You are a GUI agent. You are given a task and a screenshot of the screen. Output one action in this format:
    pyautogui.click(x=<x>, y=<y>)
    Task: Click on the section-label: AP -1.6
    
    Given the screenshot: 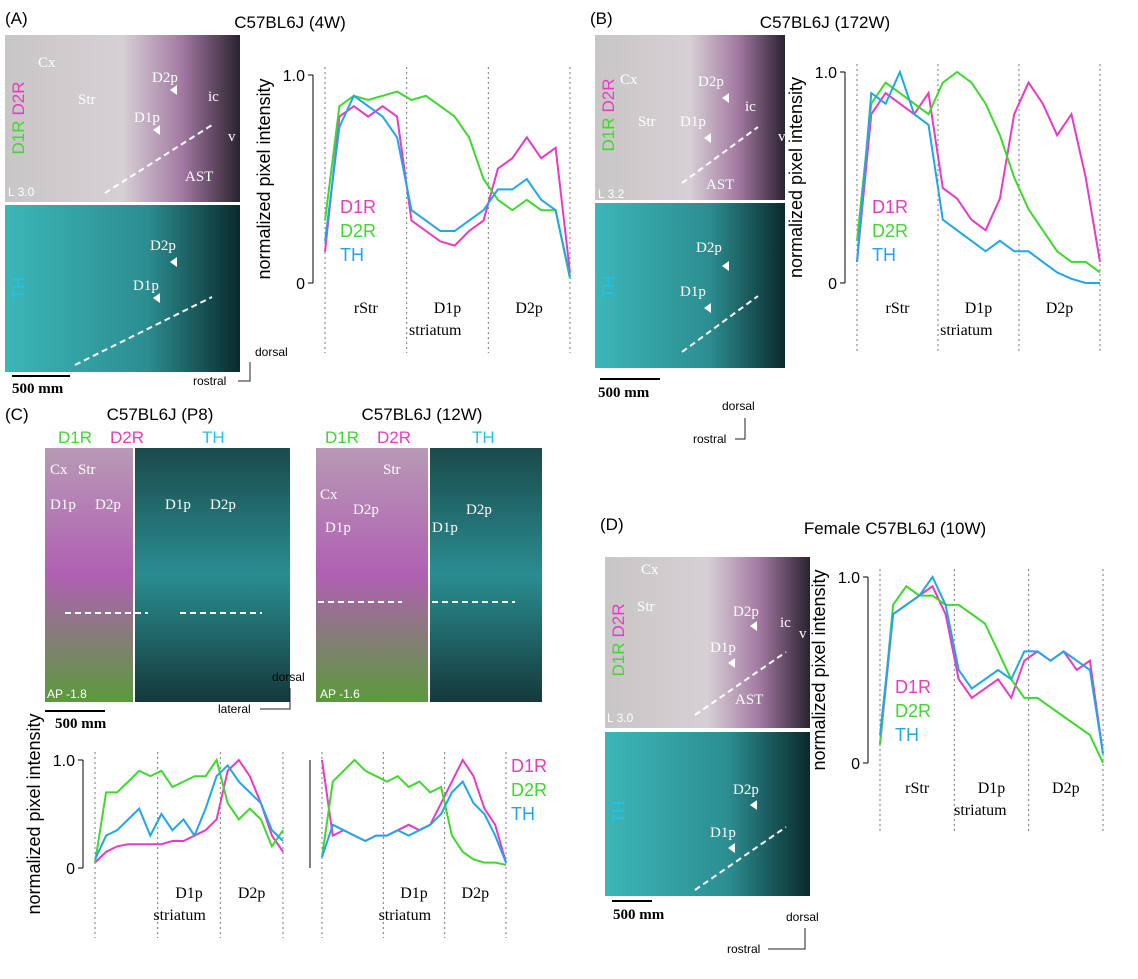 What is the action you would take?
    pyautogui.click(x=340, y=694)
    